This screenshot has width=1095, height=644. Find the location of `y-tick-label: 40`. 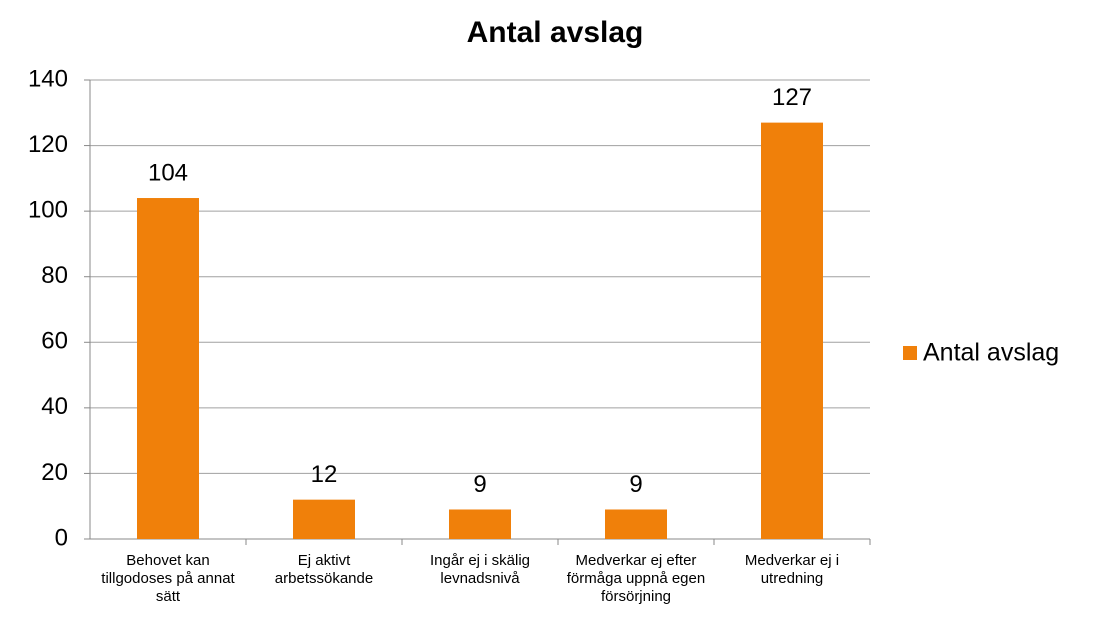

y-tick-label: 40 is located at coordinates (54, 406).